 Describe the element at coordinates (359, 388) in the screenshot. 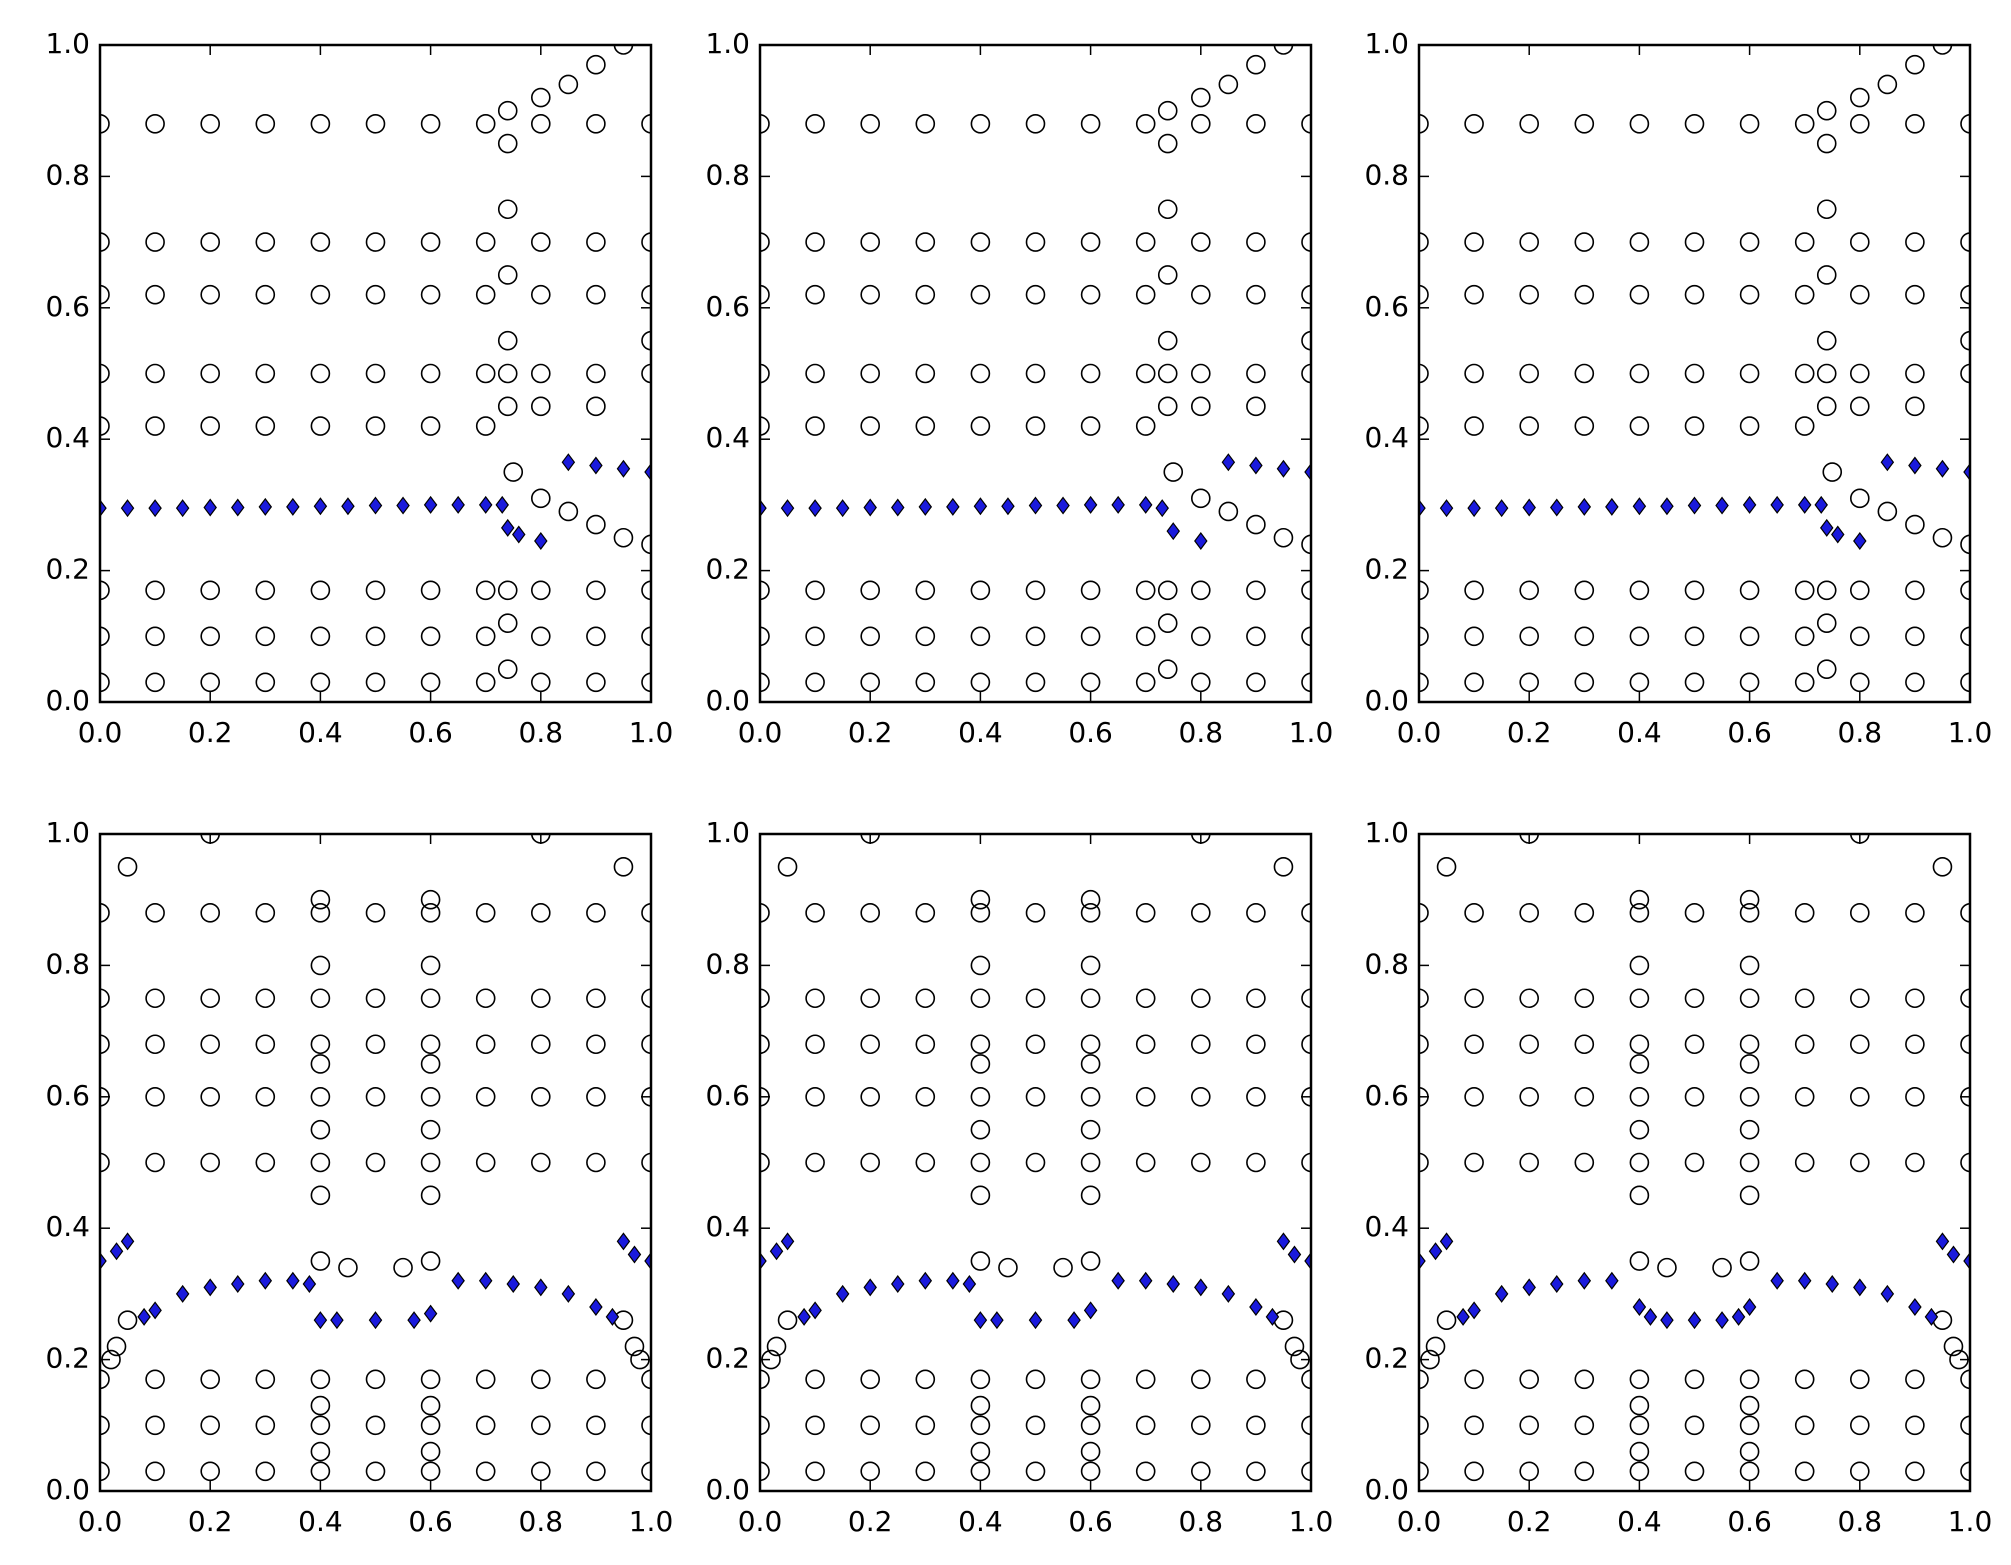

I see `subplot: 0.0 0.2 0.4 0.6 0.8 1.0 0.0 0.2 0.4 0.6 0.8 1.0` at that location.